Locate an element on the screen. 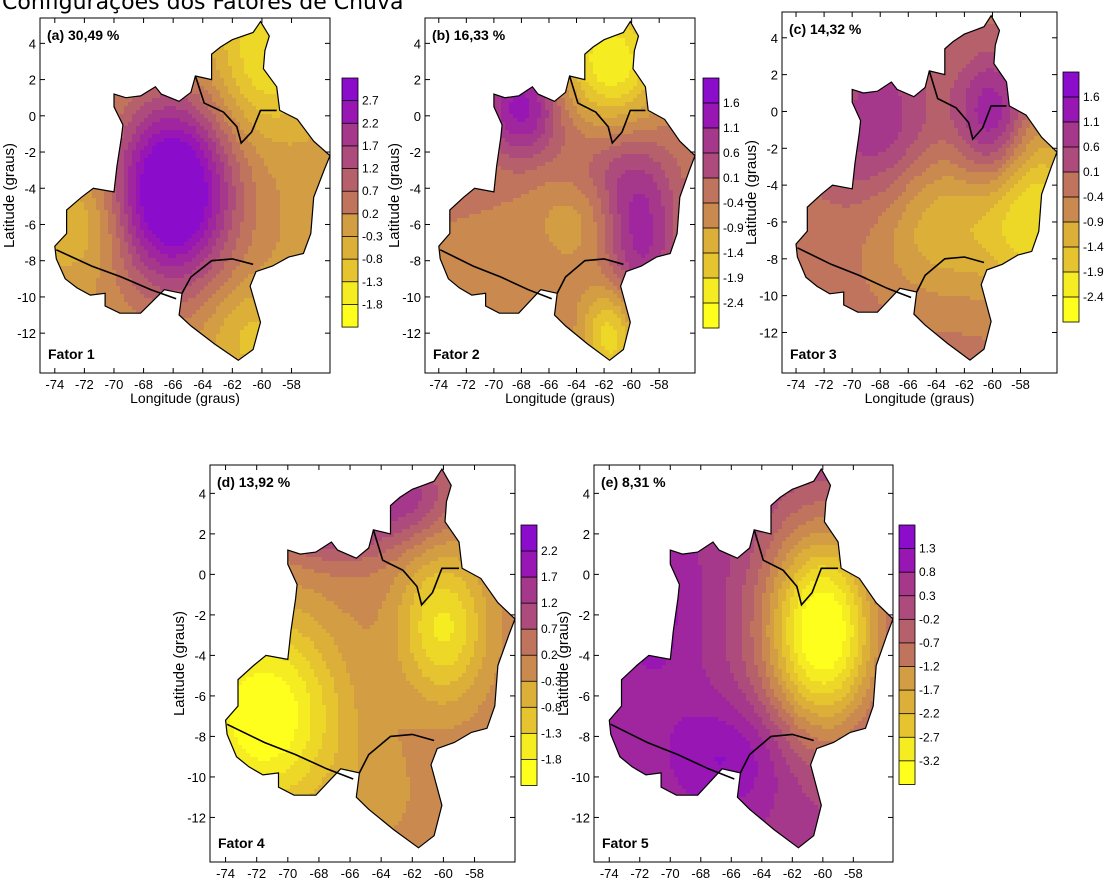 This screenshot has height=882, width=1104. y-tick-label: -6 is located at coordinates (584, 696).